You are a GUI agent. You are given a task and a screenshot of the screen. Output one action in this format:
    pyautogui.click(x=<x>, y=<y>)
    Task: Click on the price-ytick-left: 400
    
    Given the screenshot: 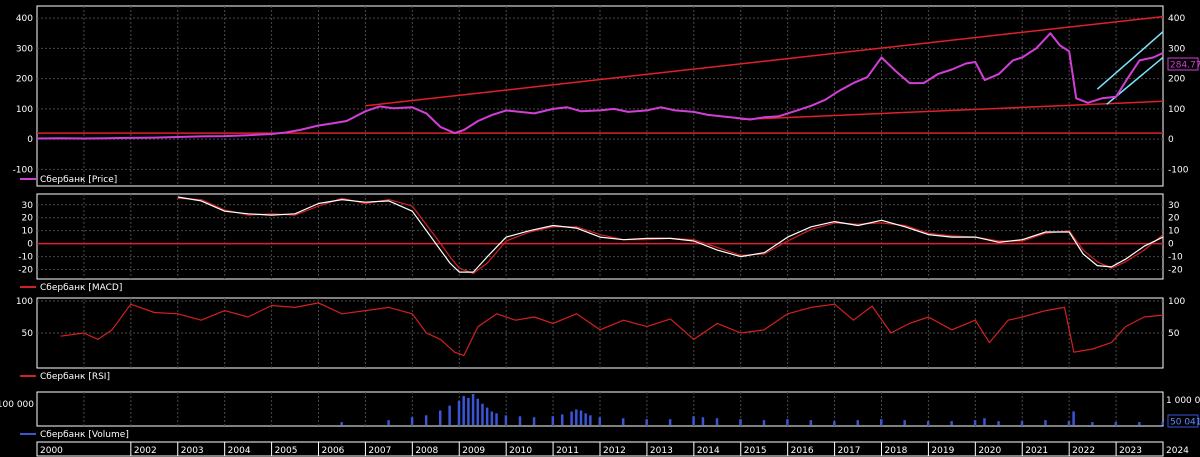 What is the action you would take?
    pyautogui.click(x=24, y=19)
    